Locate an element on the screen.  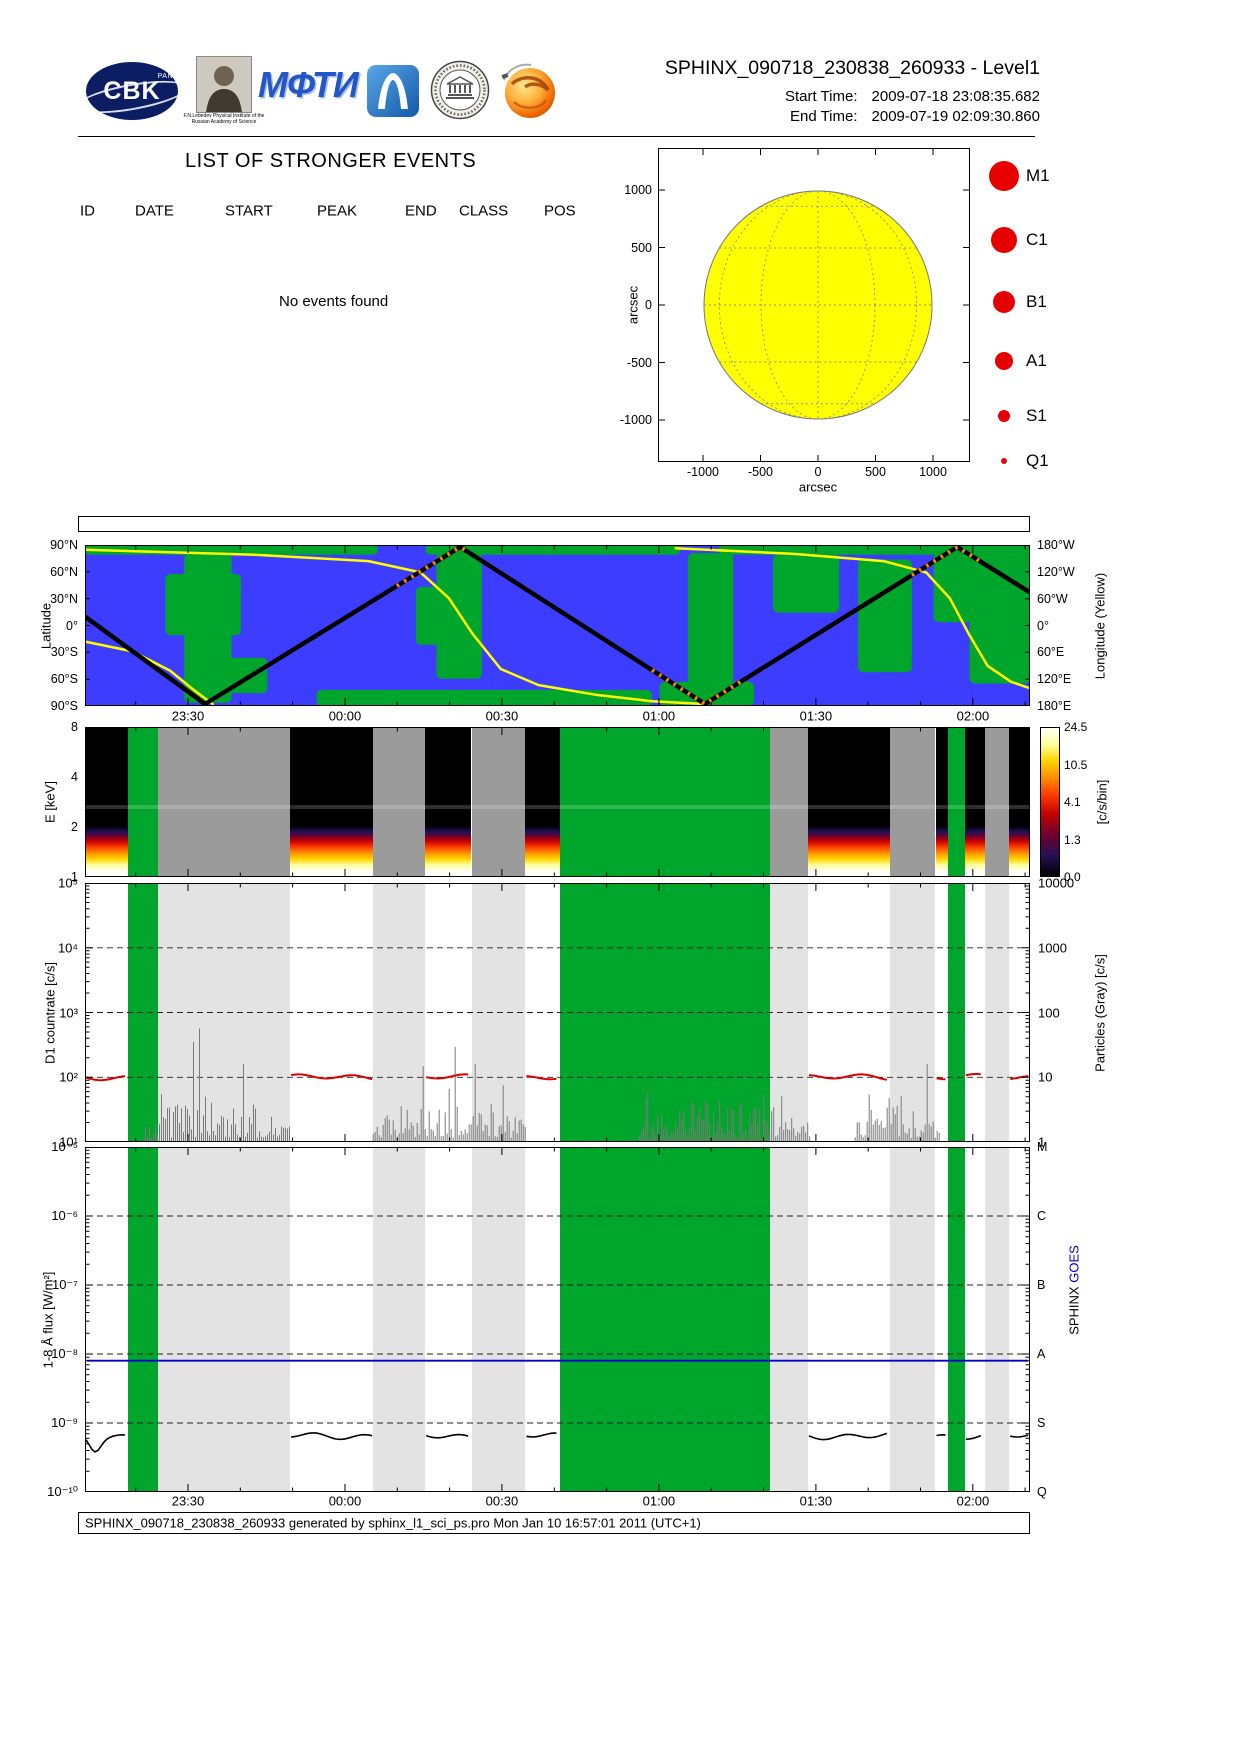
arcsec-tick-label: 500 is located at coordinates (875, 472).